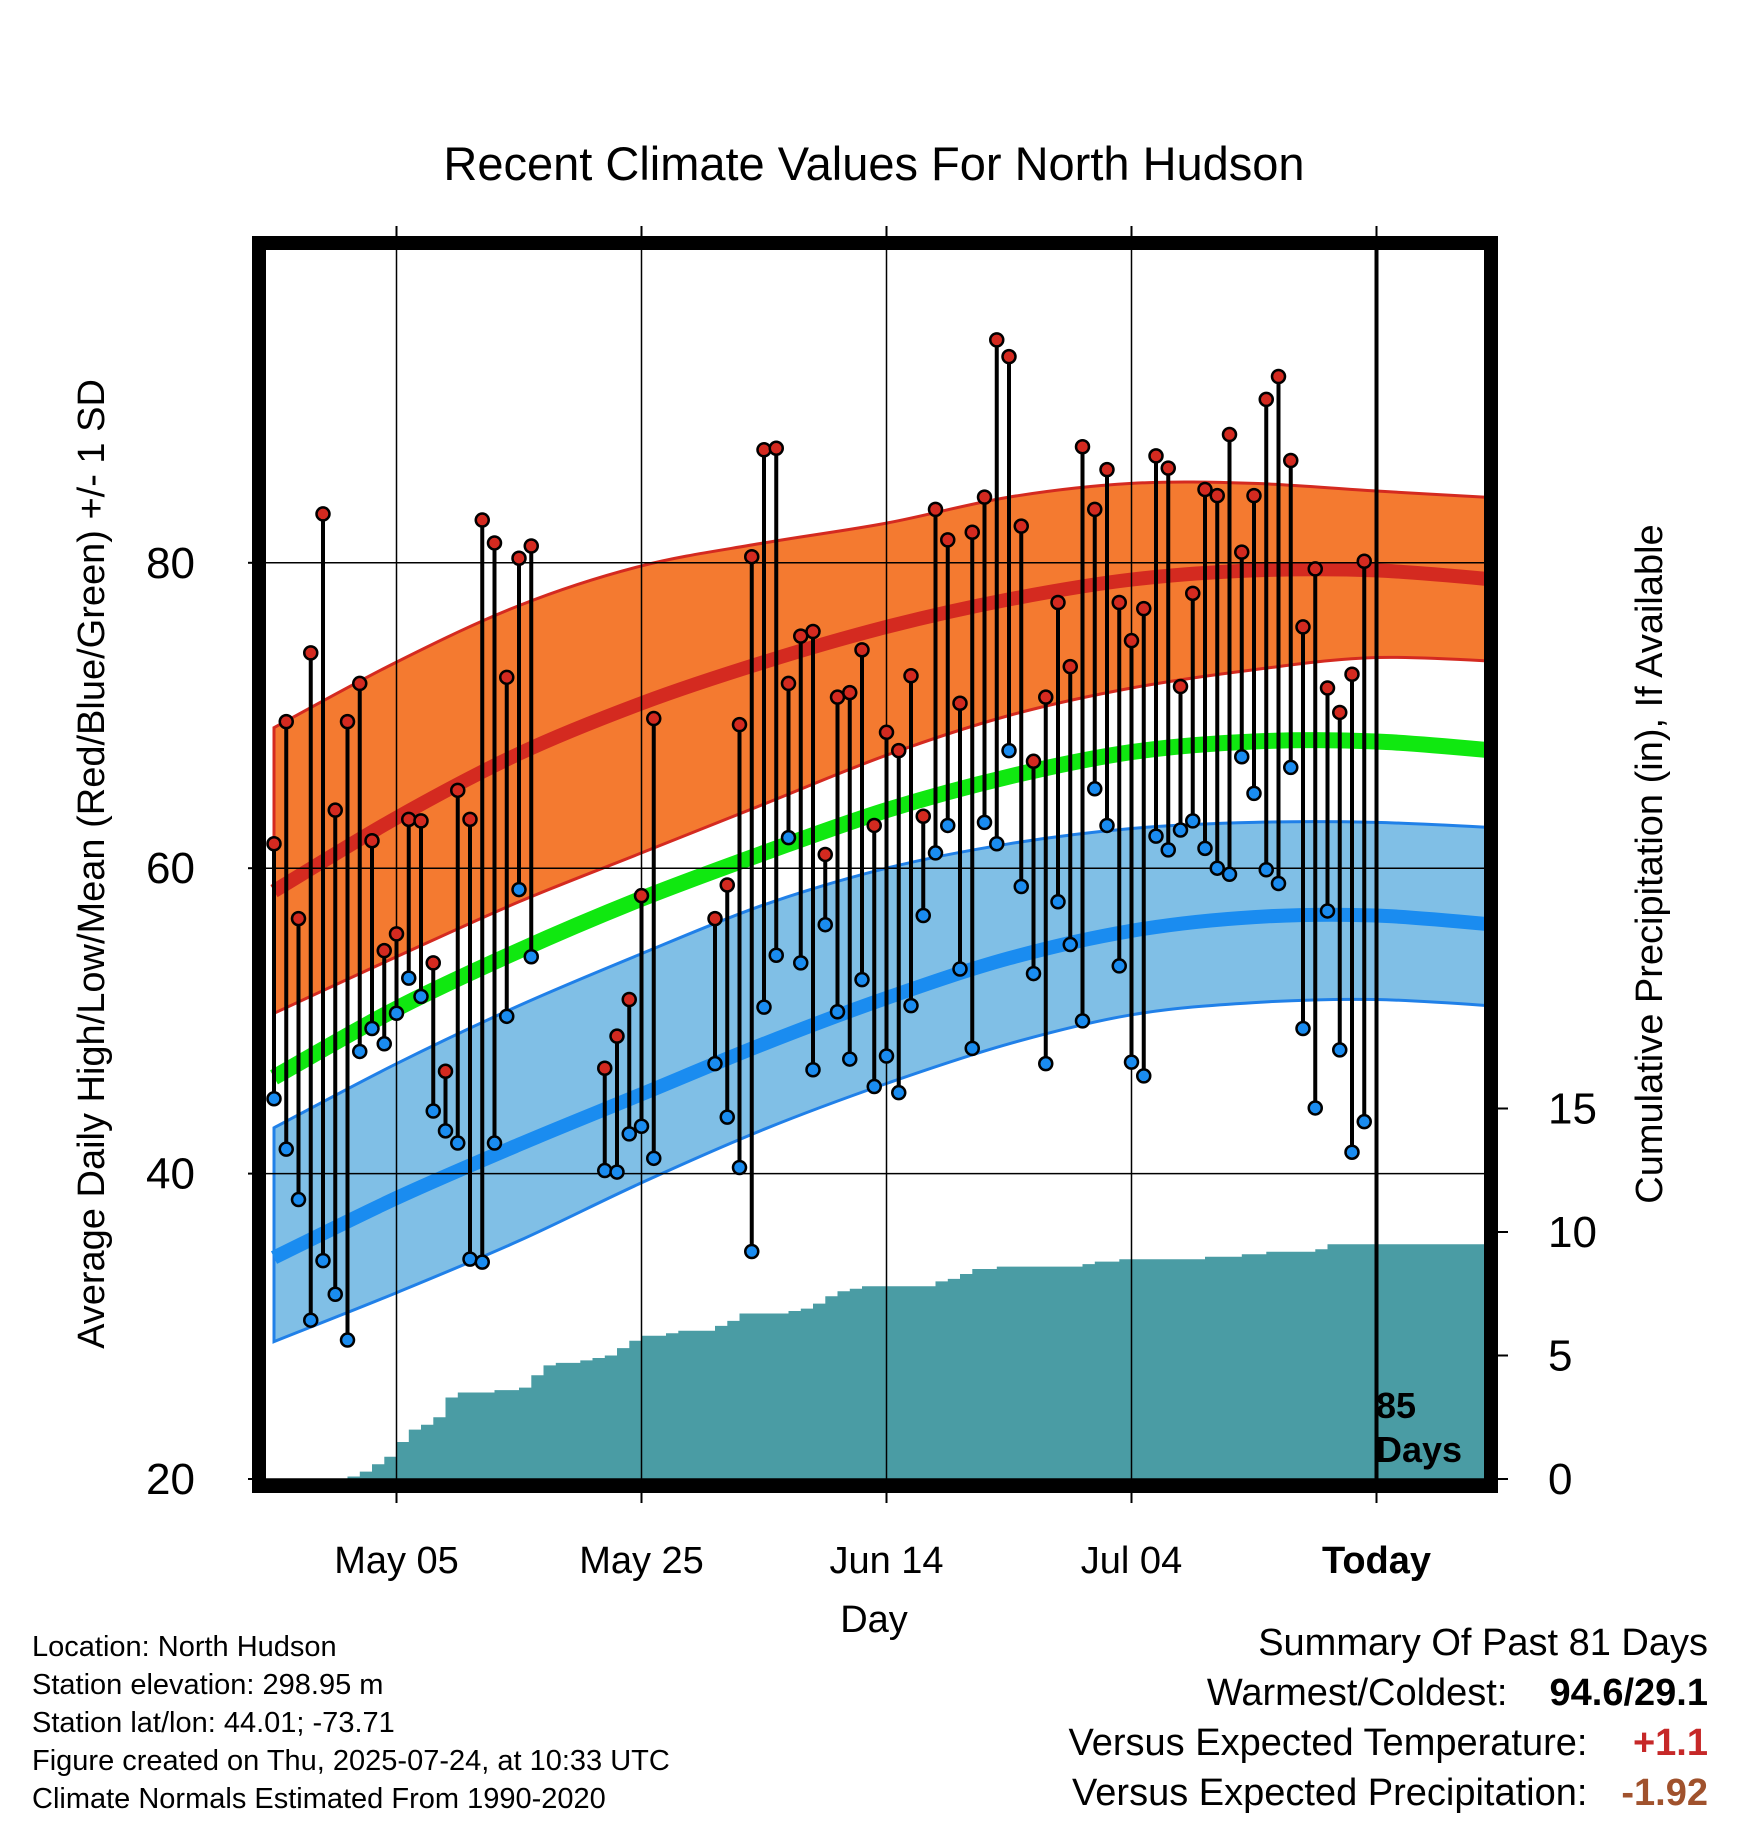 The height and width of the screenshot is (1828, 1748). Describe the element at coordinates (1483, 1643) in the screenshot. I see `summary-title: Summary Of Past 81 Days` at that location.